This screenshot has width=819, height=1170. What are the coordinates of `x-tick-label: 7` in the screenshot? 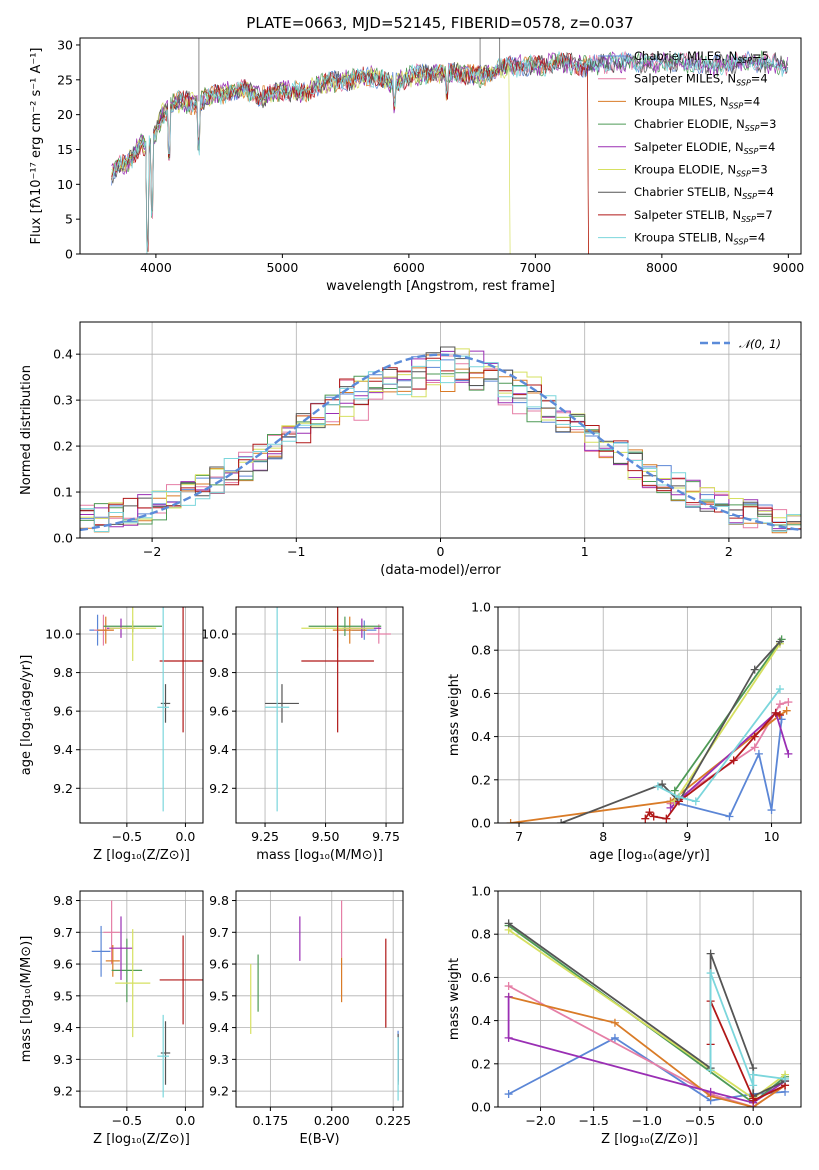 It's located at (519, 836).